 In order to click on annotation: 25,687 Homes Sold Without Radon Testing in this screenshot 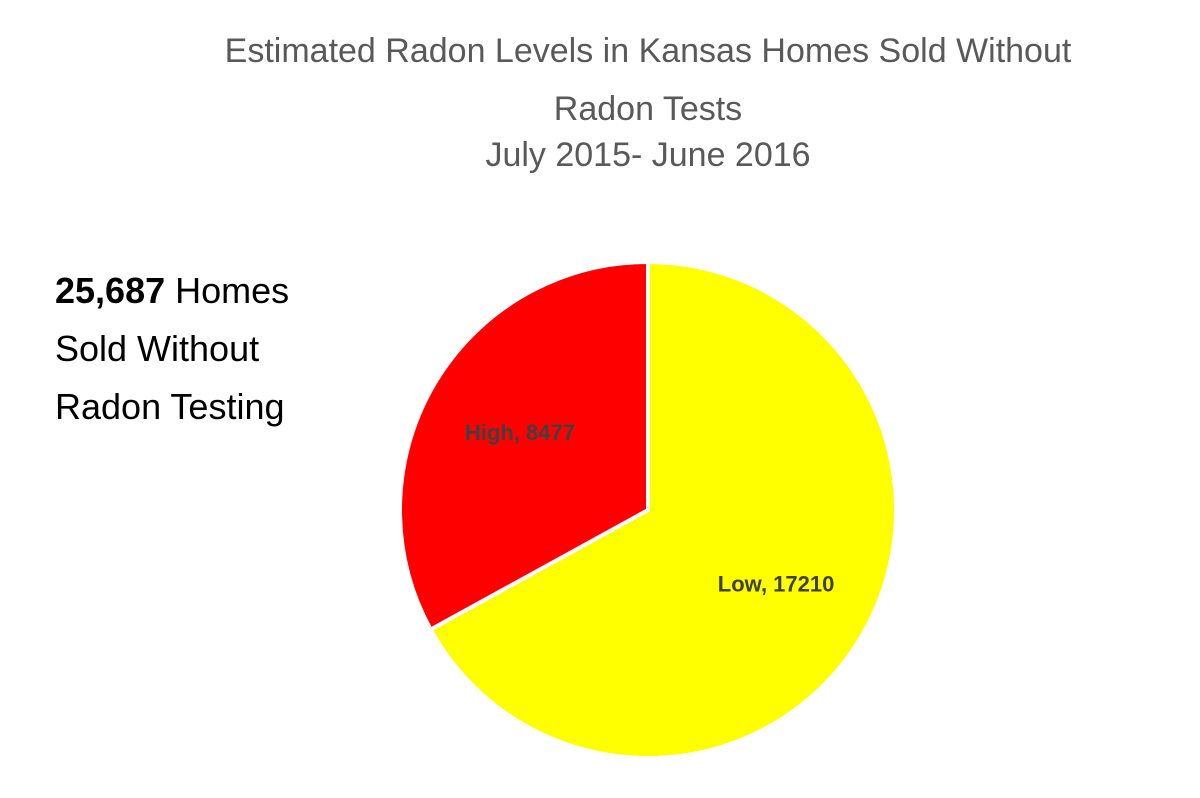, I will do `click(205, 349)`.